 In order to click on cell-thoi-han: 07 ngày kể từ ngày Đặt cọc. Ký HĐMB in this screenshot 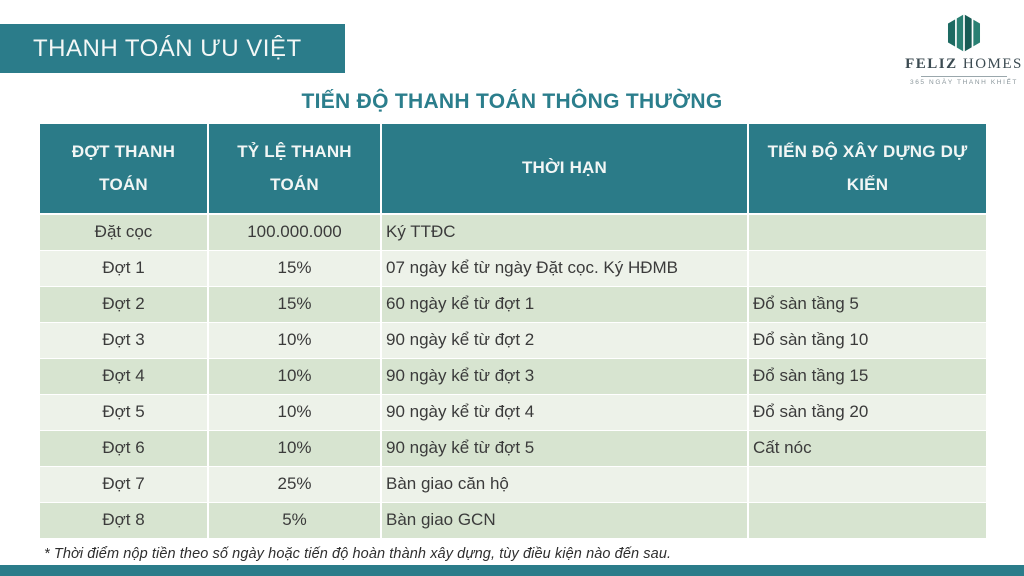, I will do `click(564, 268)`.